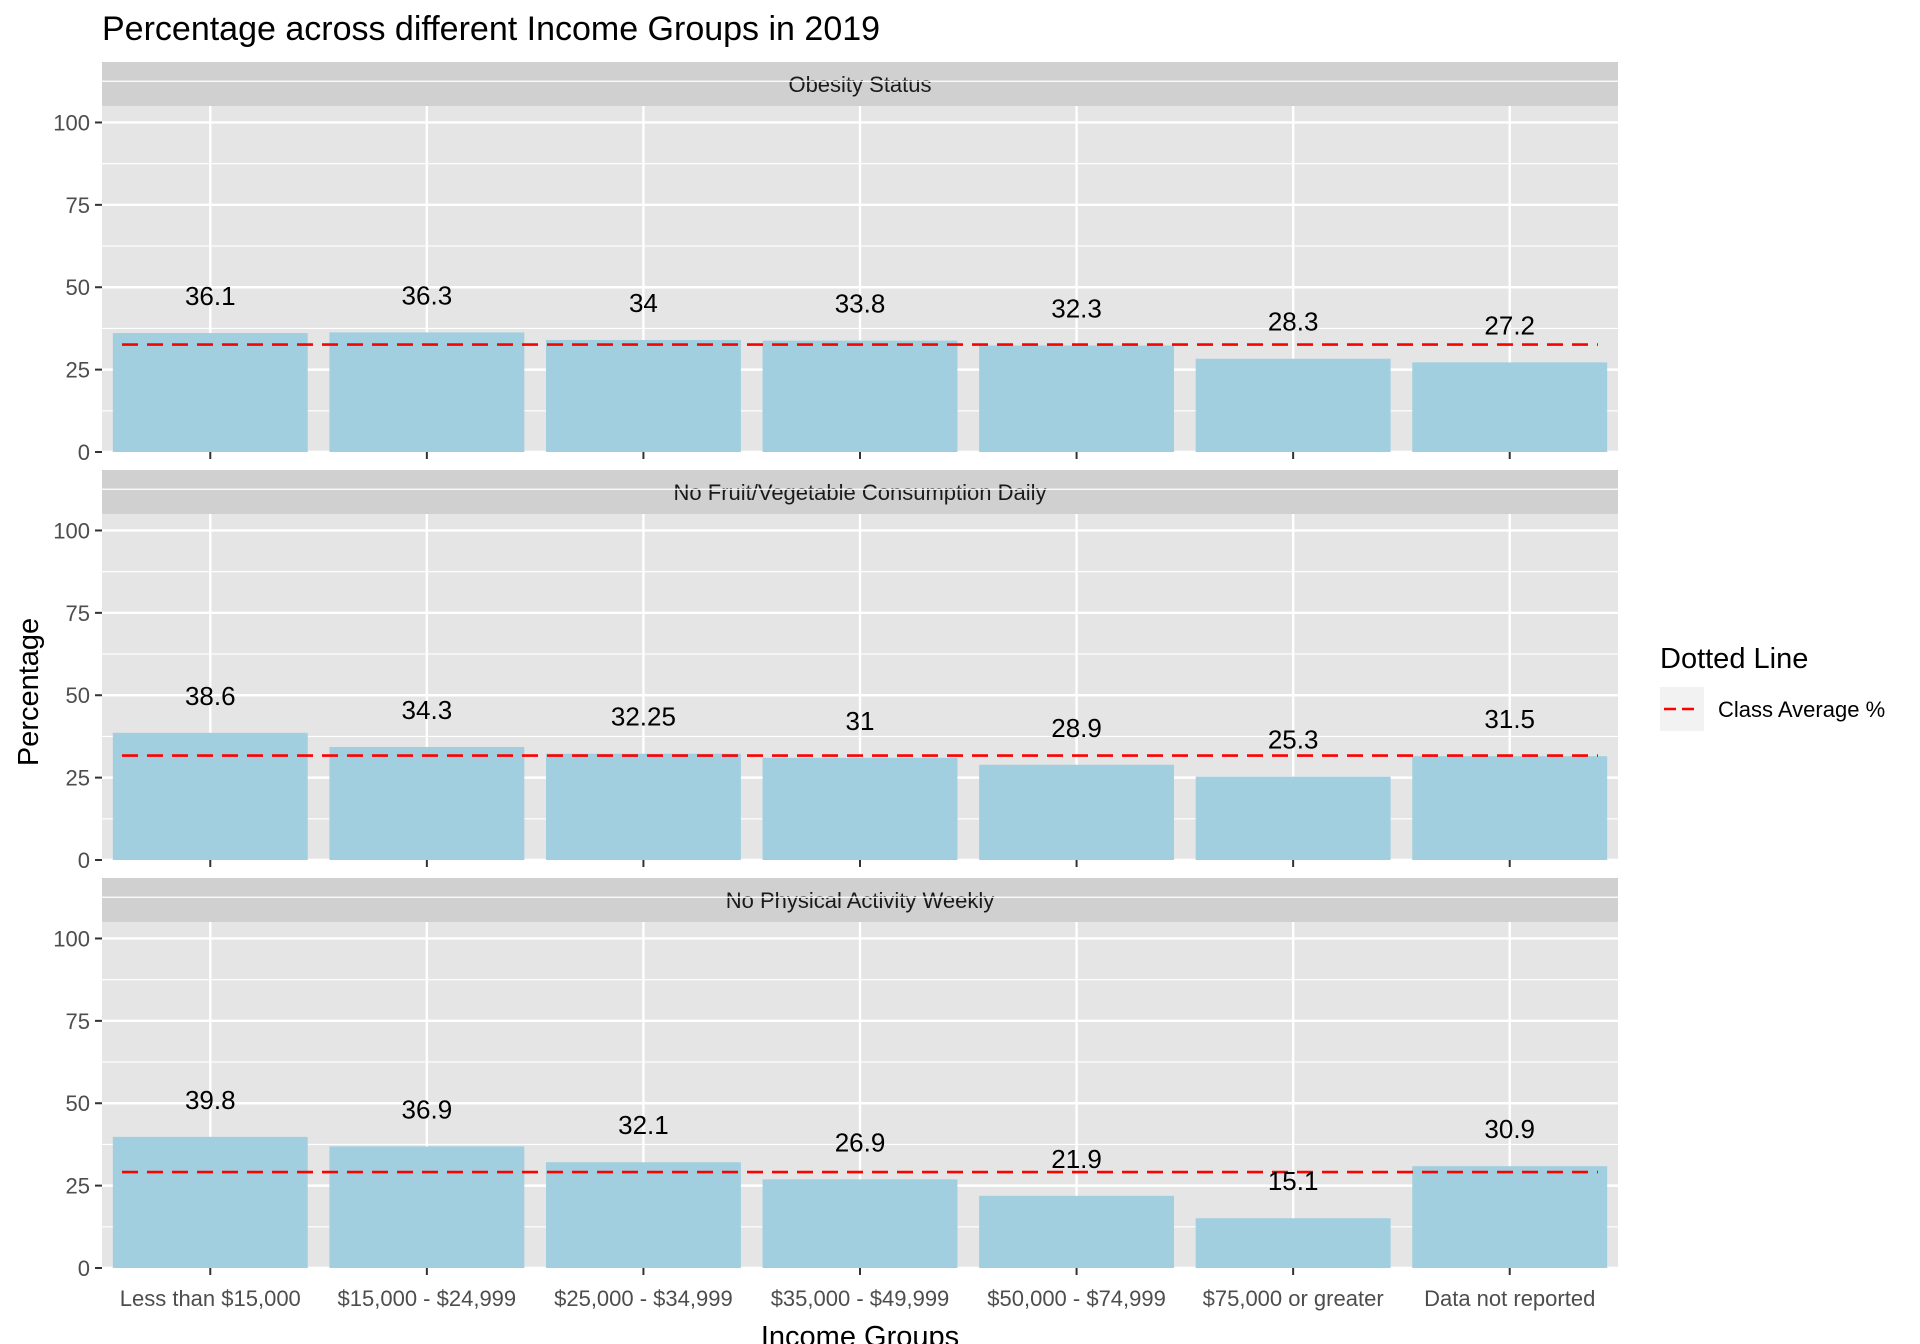 Image resolution: width=1920 pixels, height=1344 pixels. I want to click on data-label: 28.3, so click(1293, 322).